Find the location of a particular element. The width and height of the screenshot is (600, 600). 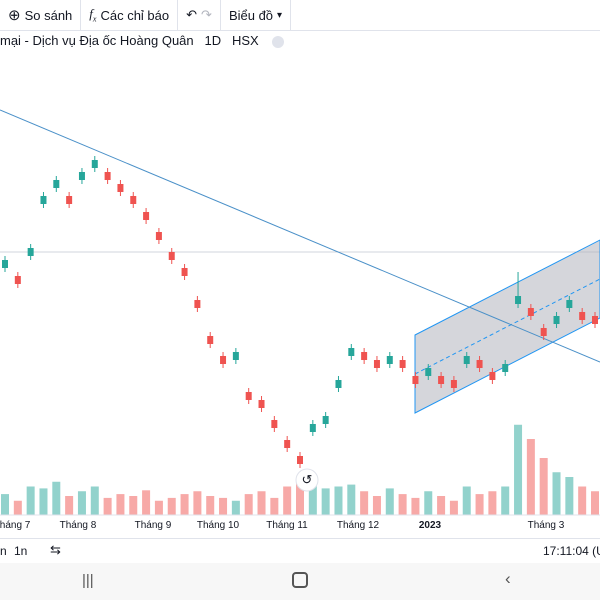

chart-menu-label: Biểu đồ is located at coordinates (251, 15).